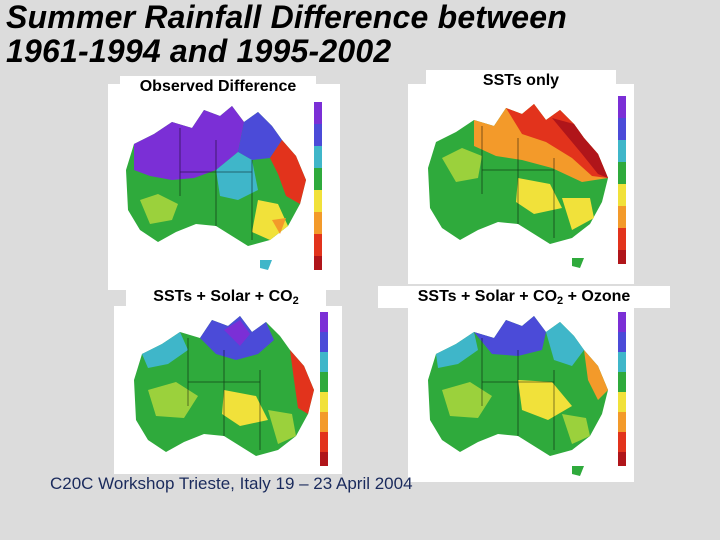 Image resolution: width=720 pixels, height=540 pixels. I want to click on panel-label-ssts-solar-co2: SSTs + Solar + CO2, so click(226, 297).